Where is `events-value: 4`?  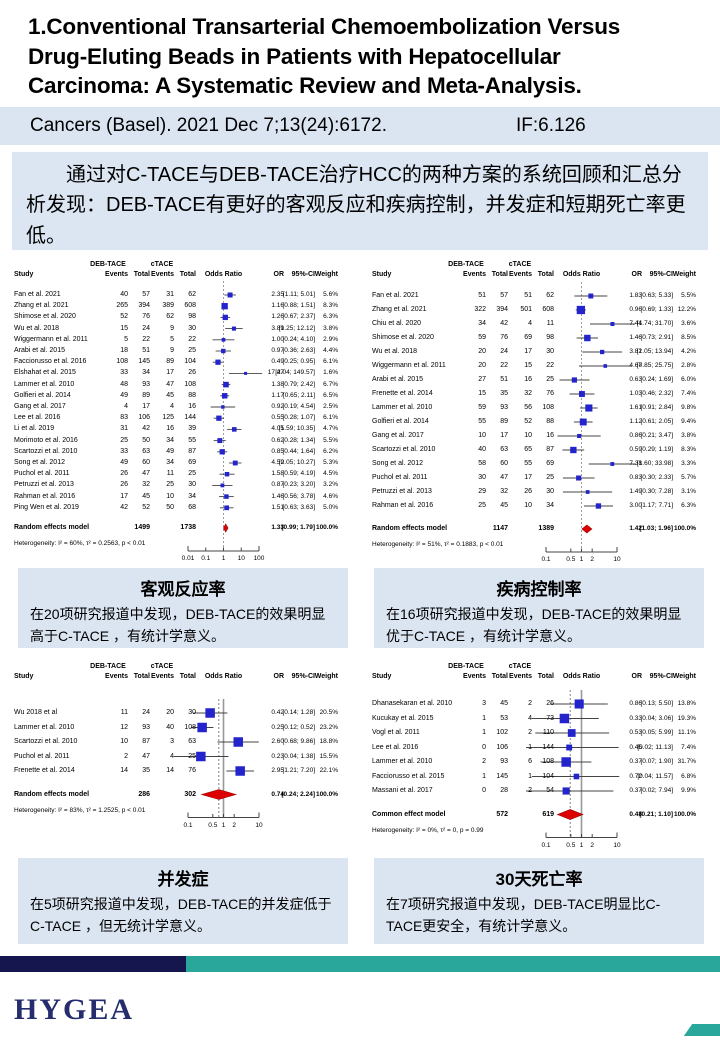
events-value: 4 is located at coordinates (530, 718).